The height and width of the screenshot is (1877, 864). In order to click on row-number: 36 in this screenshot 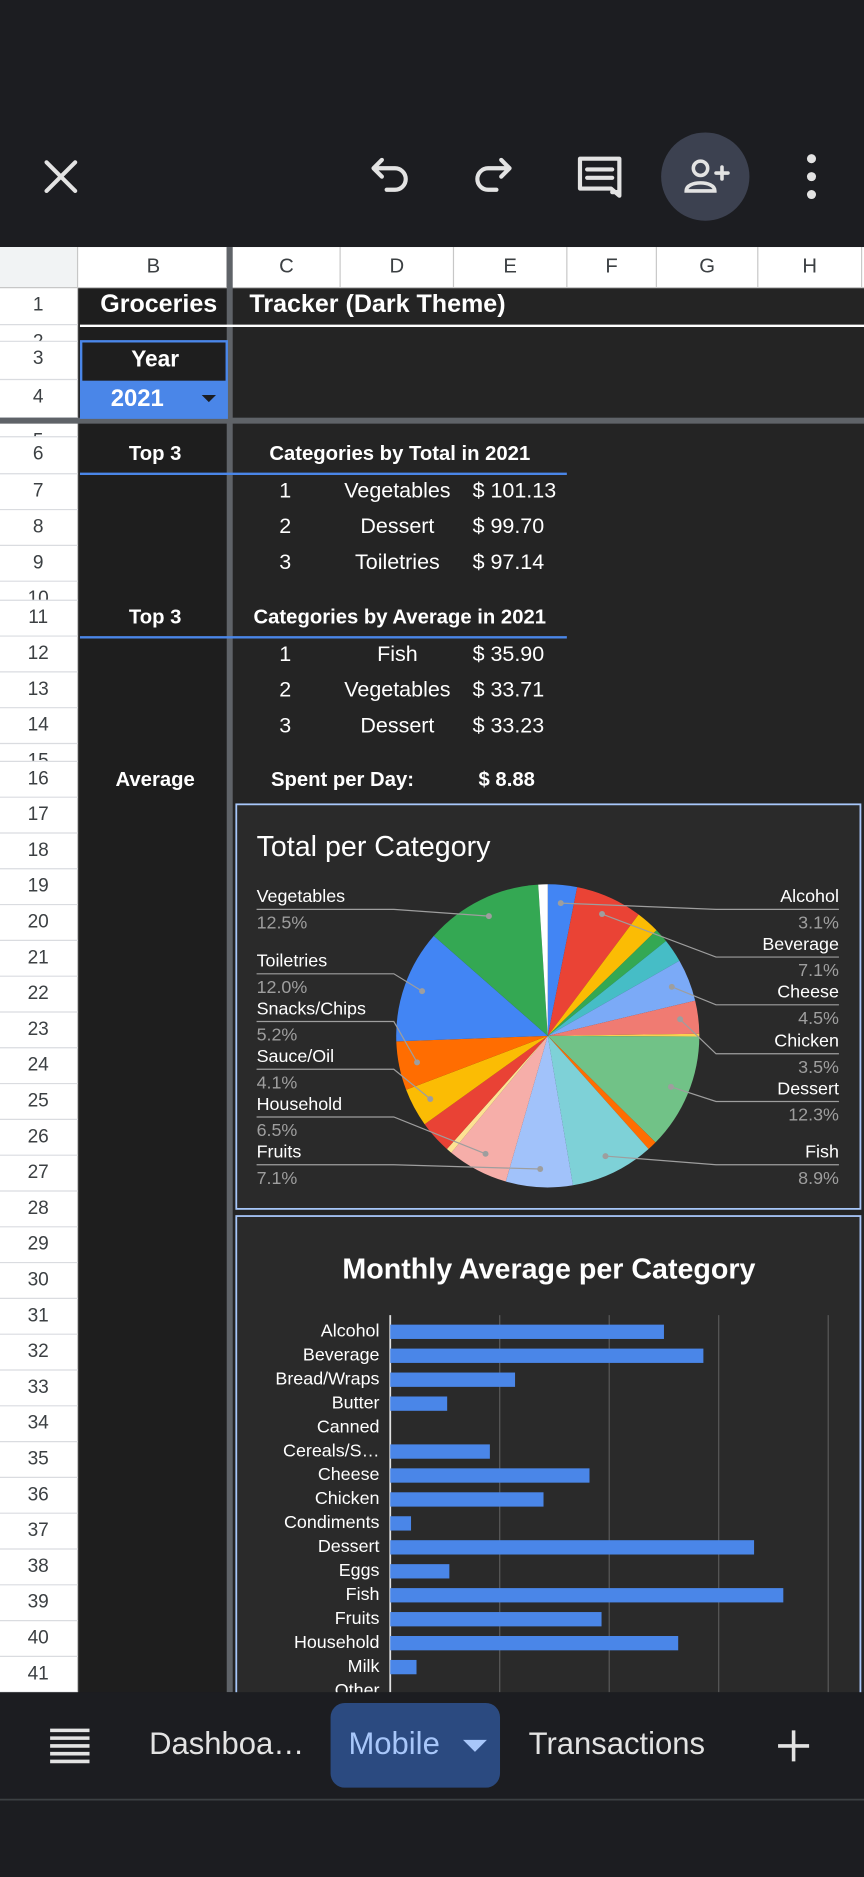, I will do `click(38, 1494)`.